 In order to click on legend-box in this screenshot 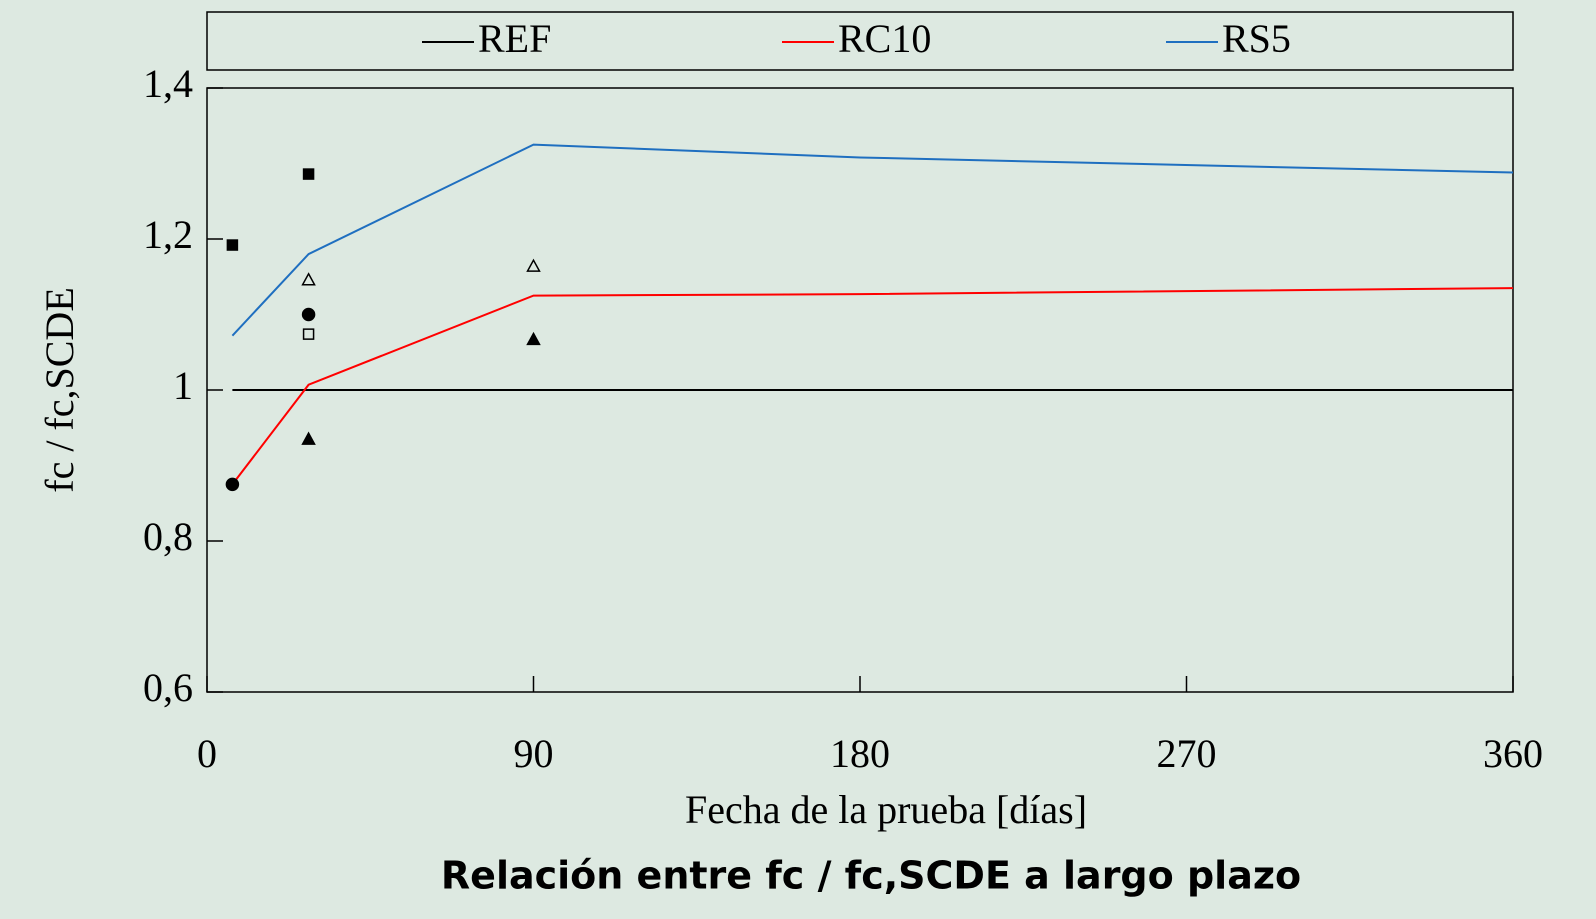, I will do `click(860, 41)`.